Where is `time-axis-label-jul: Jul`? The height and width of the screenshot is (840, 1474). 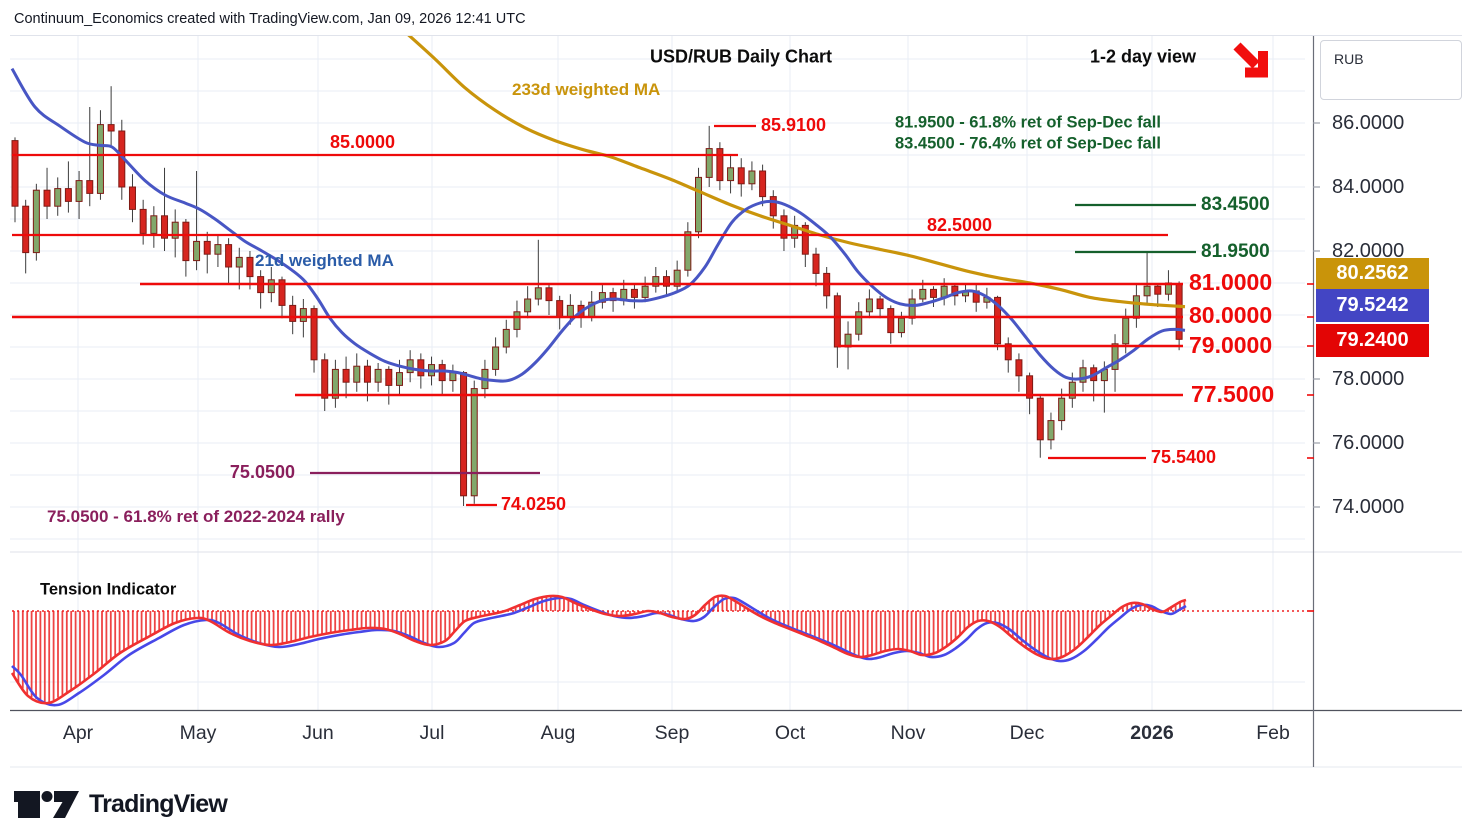
time-axis-label-jul: Jul is located at coordinates (432, 733).